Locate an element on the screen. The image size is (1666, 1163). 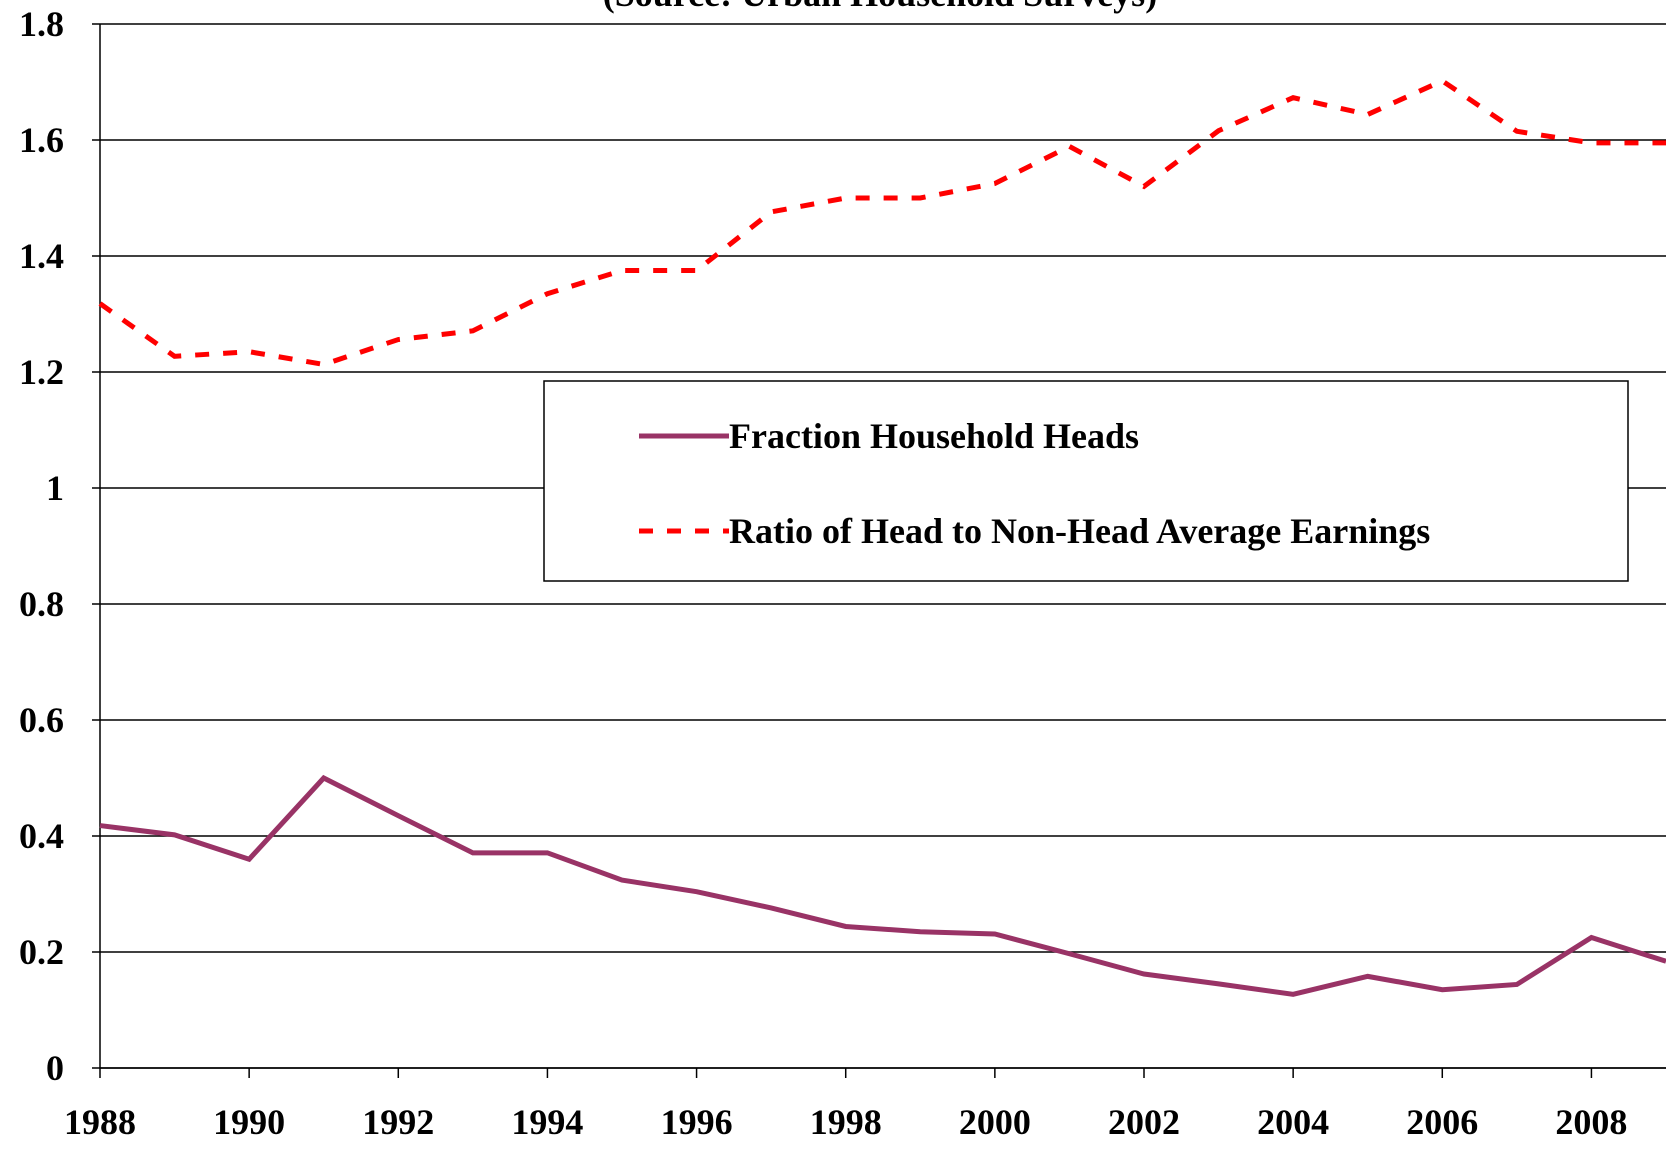
x-tick-label: 1992 is located at coordinates (398, 1122).